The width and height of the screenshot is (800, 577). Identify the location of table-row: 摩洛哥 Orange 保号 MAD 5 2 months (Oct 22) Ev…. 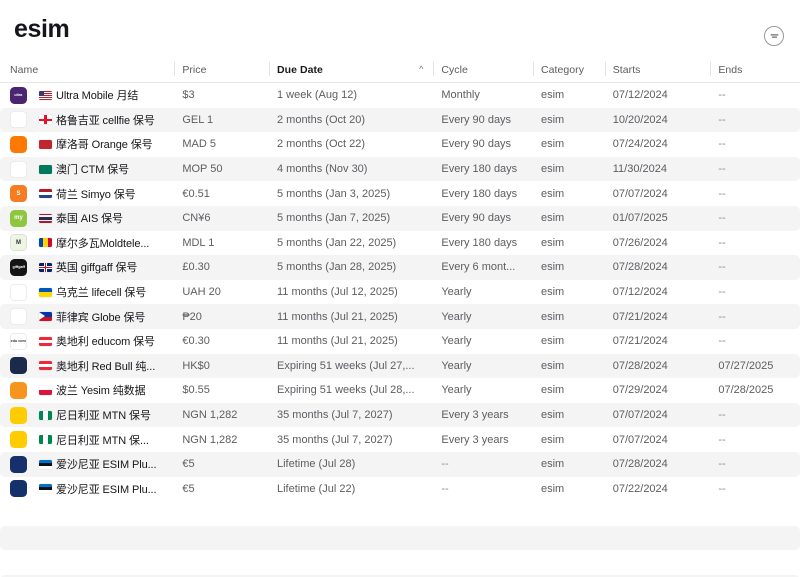
(400, 144).